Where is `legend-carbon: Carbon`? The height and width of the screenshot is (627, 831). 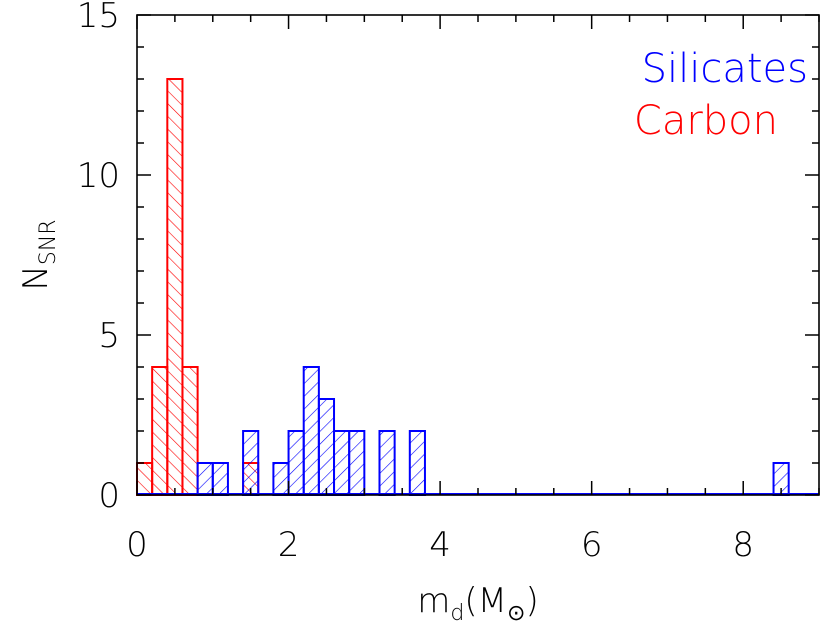 legend-carbon: Carbon is located at coordinates (706, 121).